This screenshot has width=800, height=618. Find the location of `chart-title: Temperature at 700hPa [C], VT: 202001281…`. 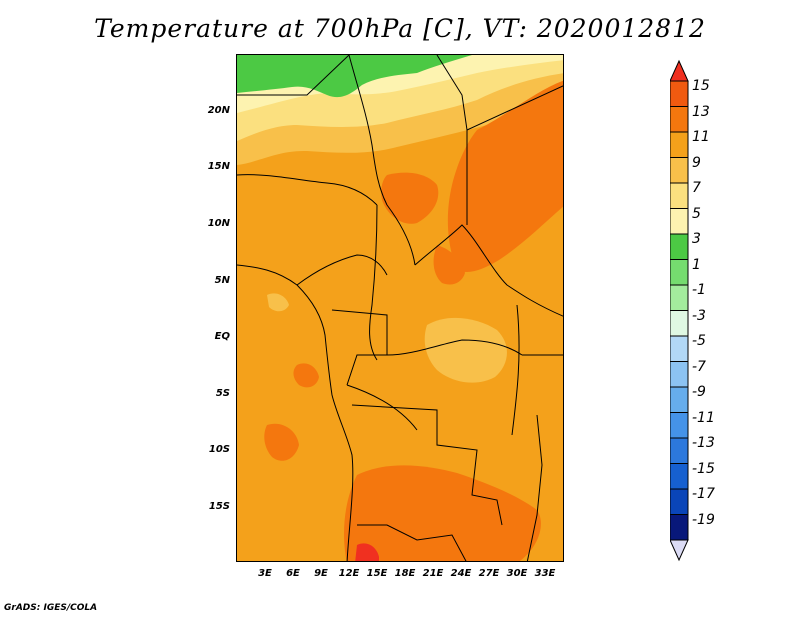

chart-title: Temperature at 700hPa [C], VT: 202001281… is located at coordinates (400, 28).